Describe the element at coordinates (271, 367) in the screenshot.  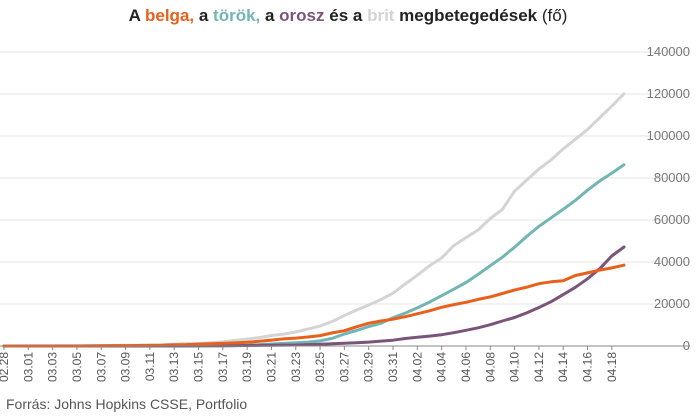
I see `x-tick-label: 03.21` at that location.